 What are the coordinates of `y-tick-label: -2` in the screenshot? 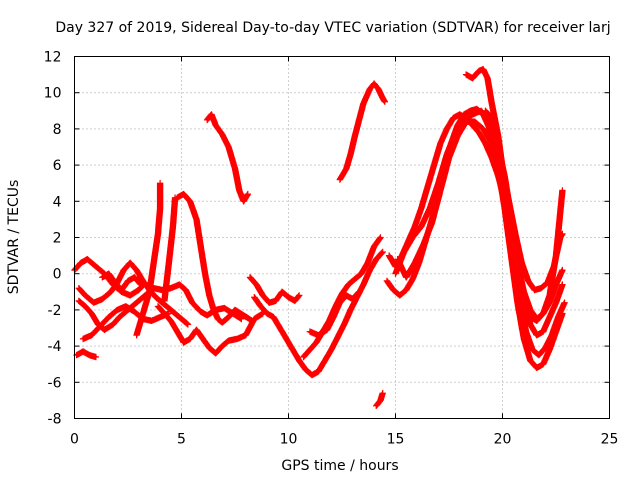 It's located at (55, 311).